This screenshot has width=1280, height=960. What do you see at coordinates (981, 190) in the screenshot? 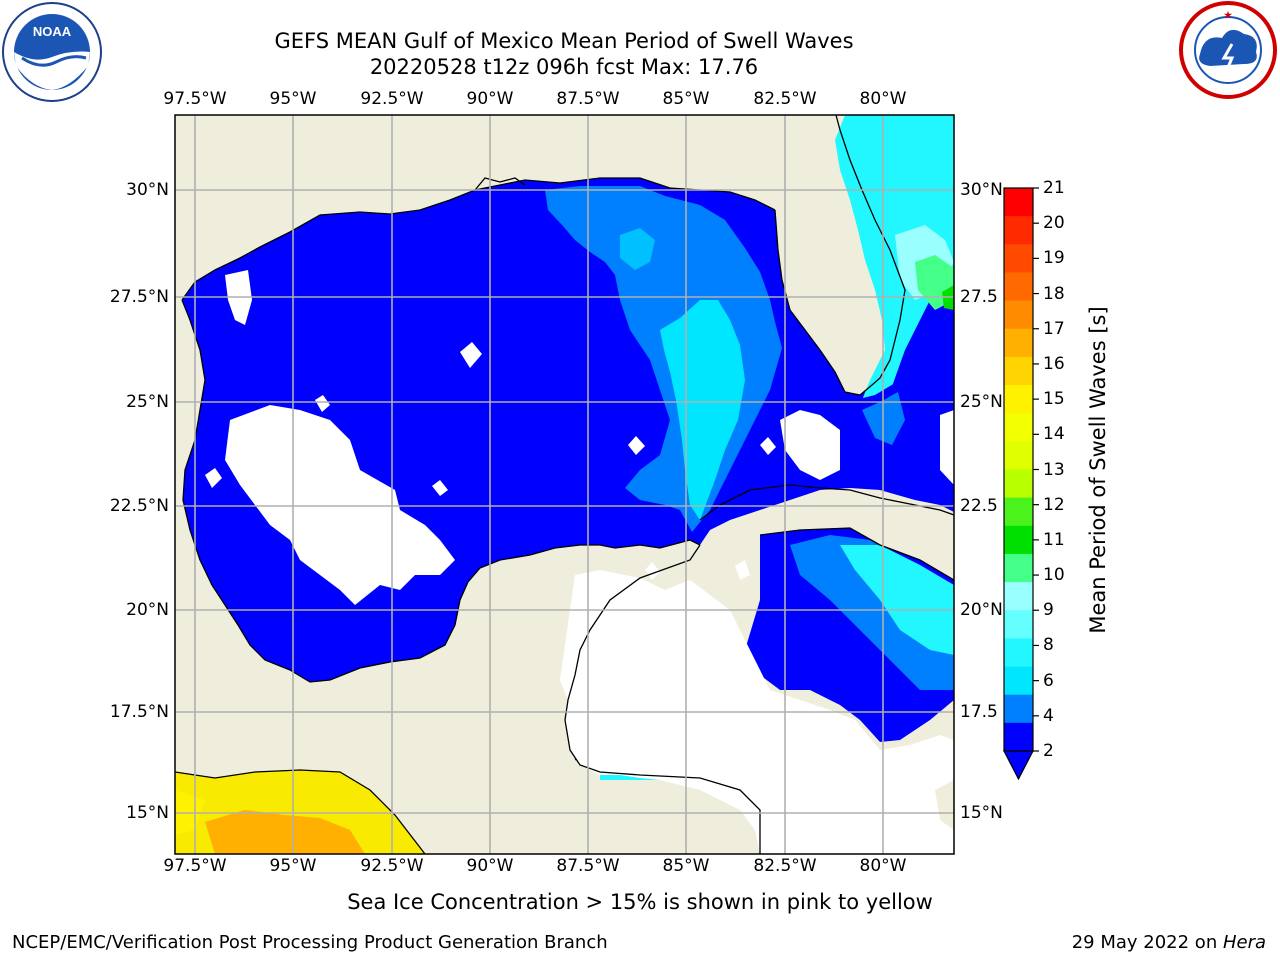
I see `lat-tick-right: 30°N` at bounding box center [981, 190].